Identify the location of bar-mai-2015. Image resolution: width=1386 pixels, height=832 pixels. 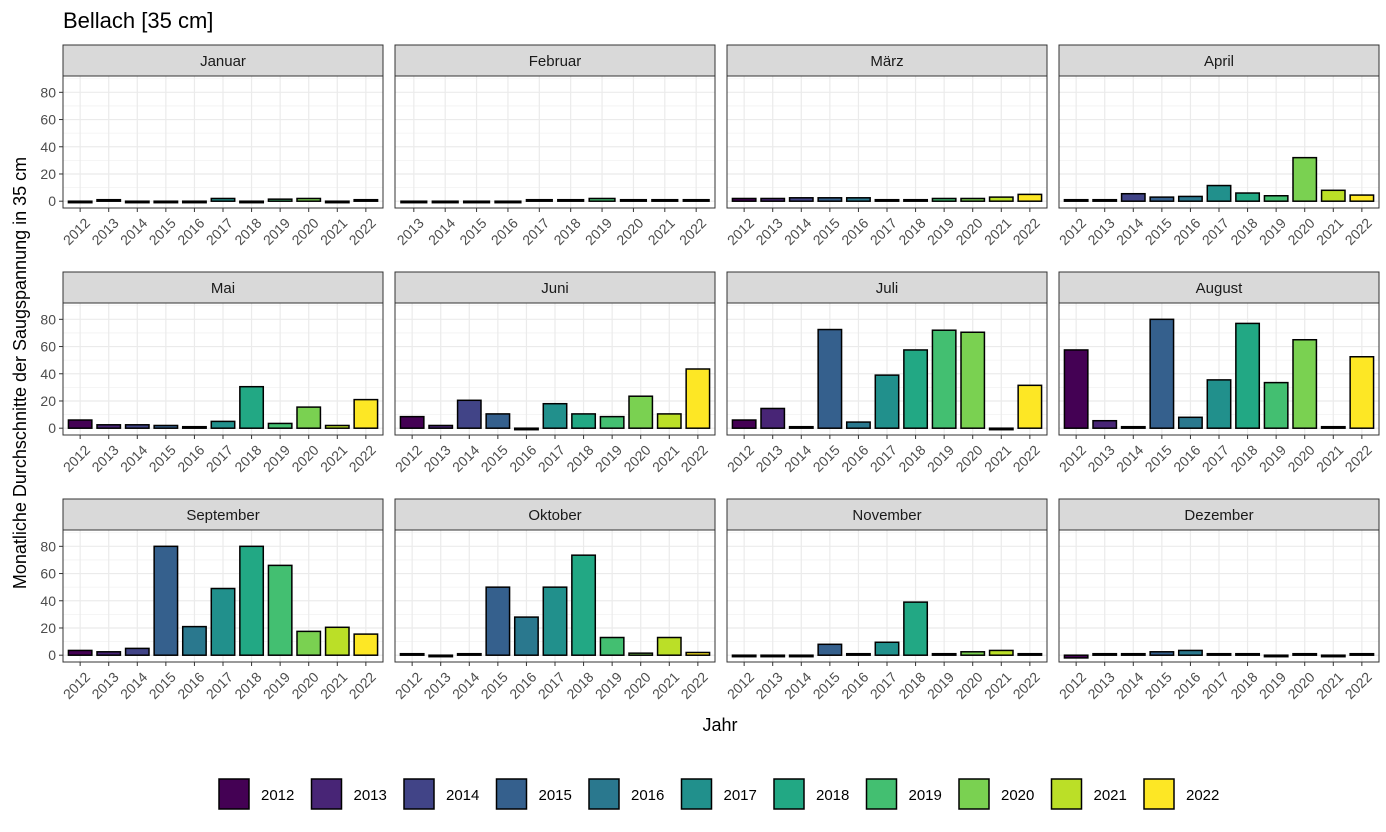
(166, 426).